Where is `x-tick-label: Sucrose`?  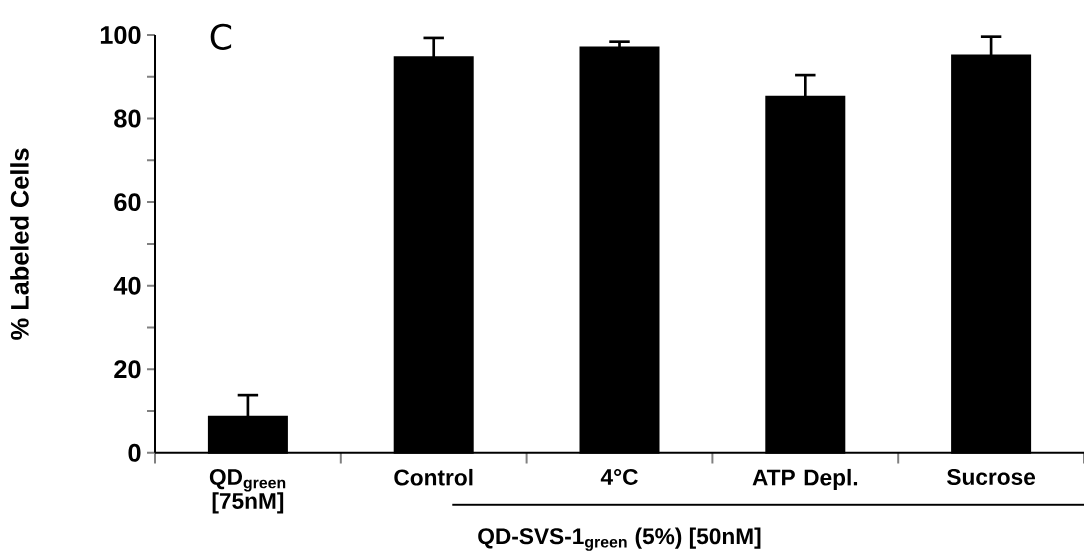
x-tick-label: Sucrose is located at coordinates (991, 476).